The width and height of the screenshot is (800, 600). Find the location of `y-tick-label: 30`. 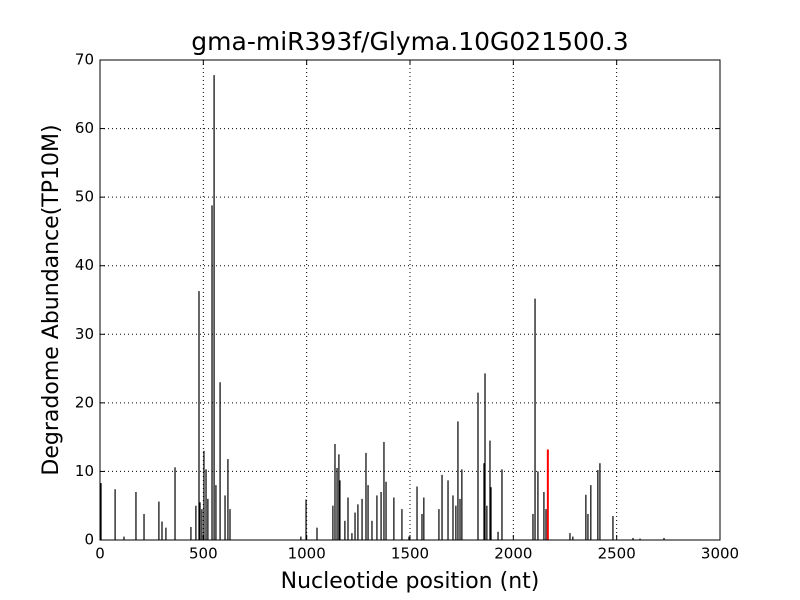

y-tick-label: 30 is located at coordinates (84, 334).